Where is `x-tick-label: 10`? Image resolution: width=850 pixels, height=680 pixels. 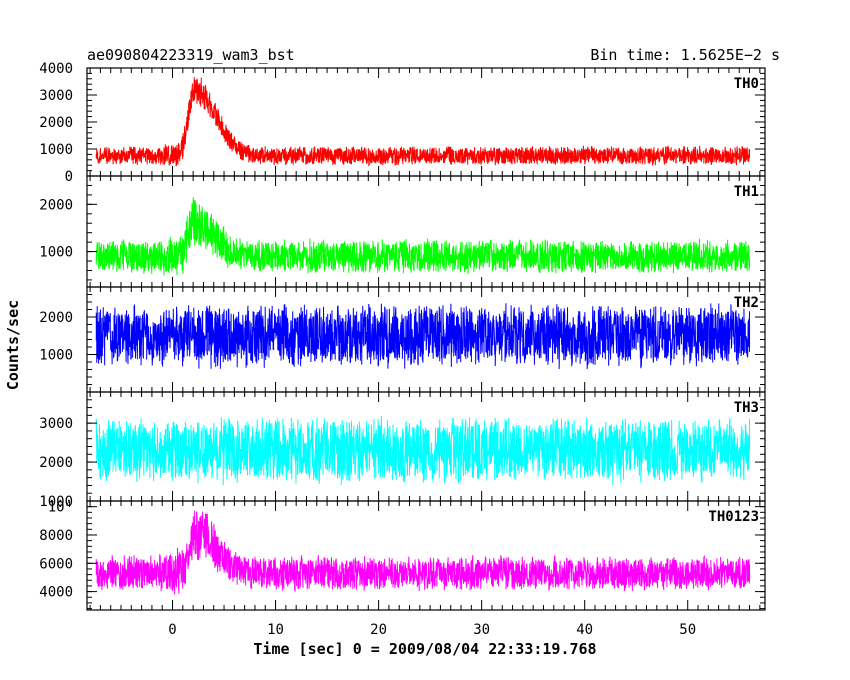
x-tick-label: 10 is located at coordinates (275, 630).